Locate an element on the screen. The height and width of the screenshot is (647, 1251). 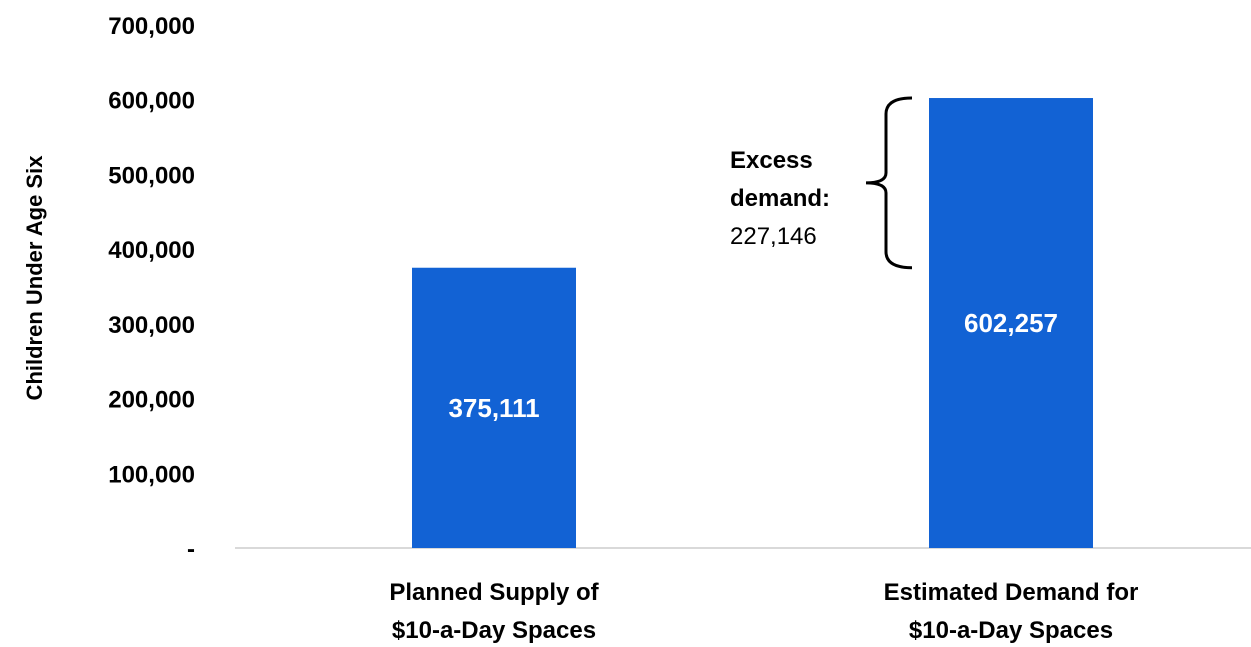
x-category-label: Planned Supply of is located at coordinates (494, 592).